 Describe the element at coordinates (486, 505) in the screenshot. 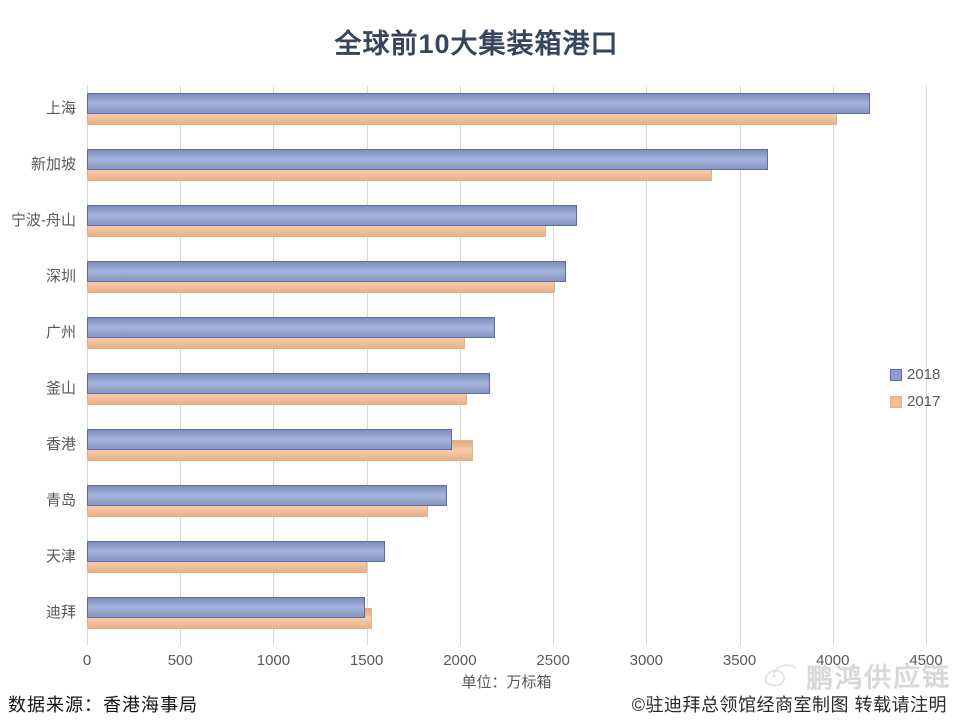

I see `category-row-8: 青岛` at that location.